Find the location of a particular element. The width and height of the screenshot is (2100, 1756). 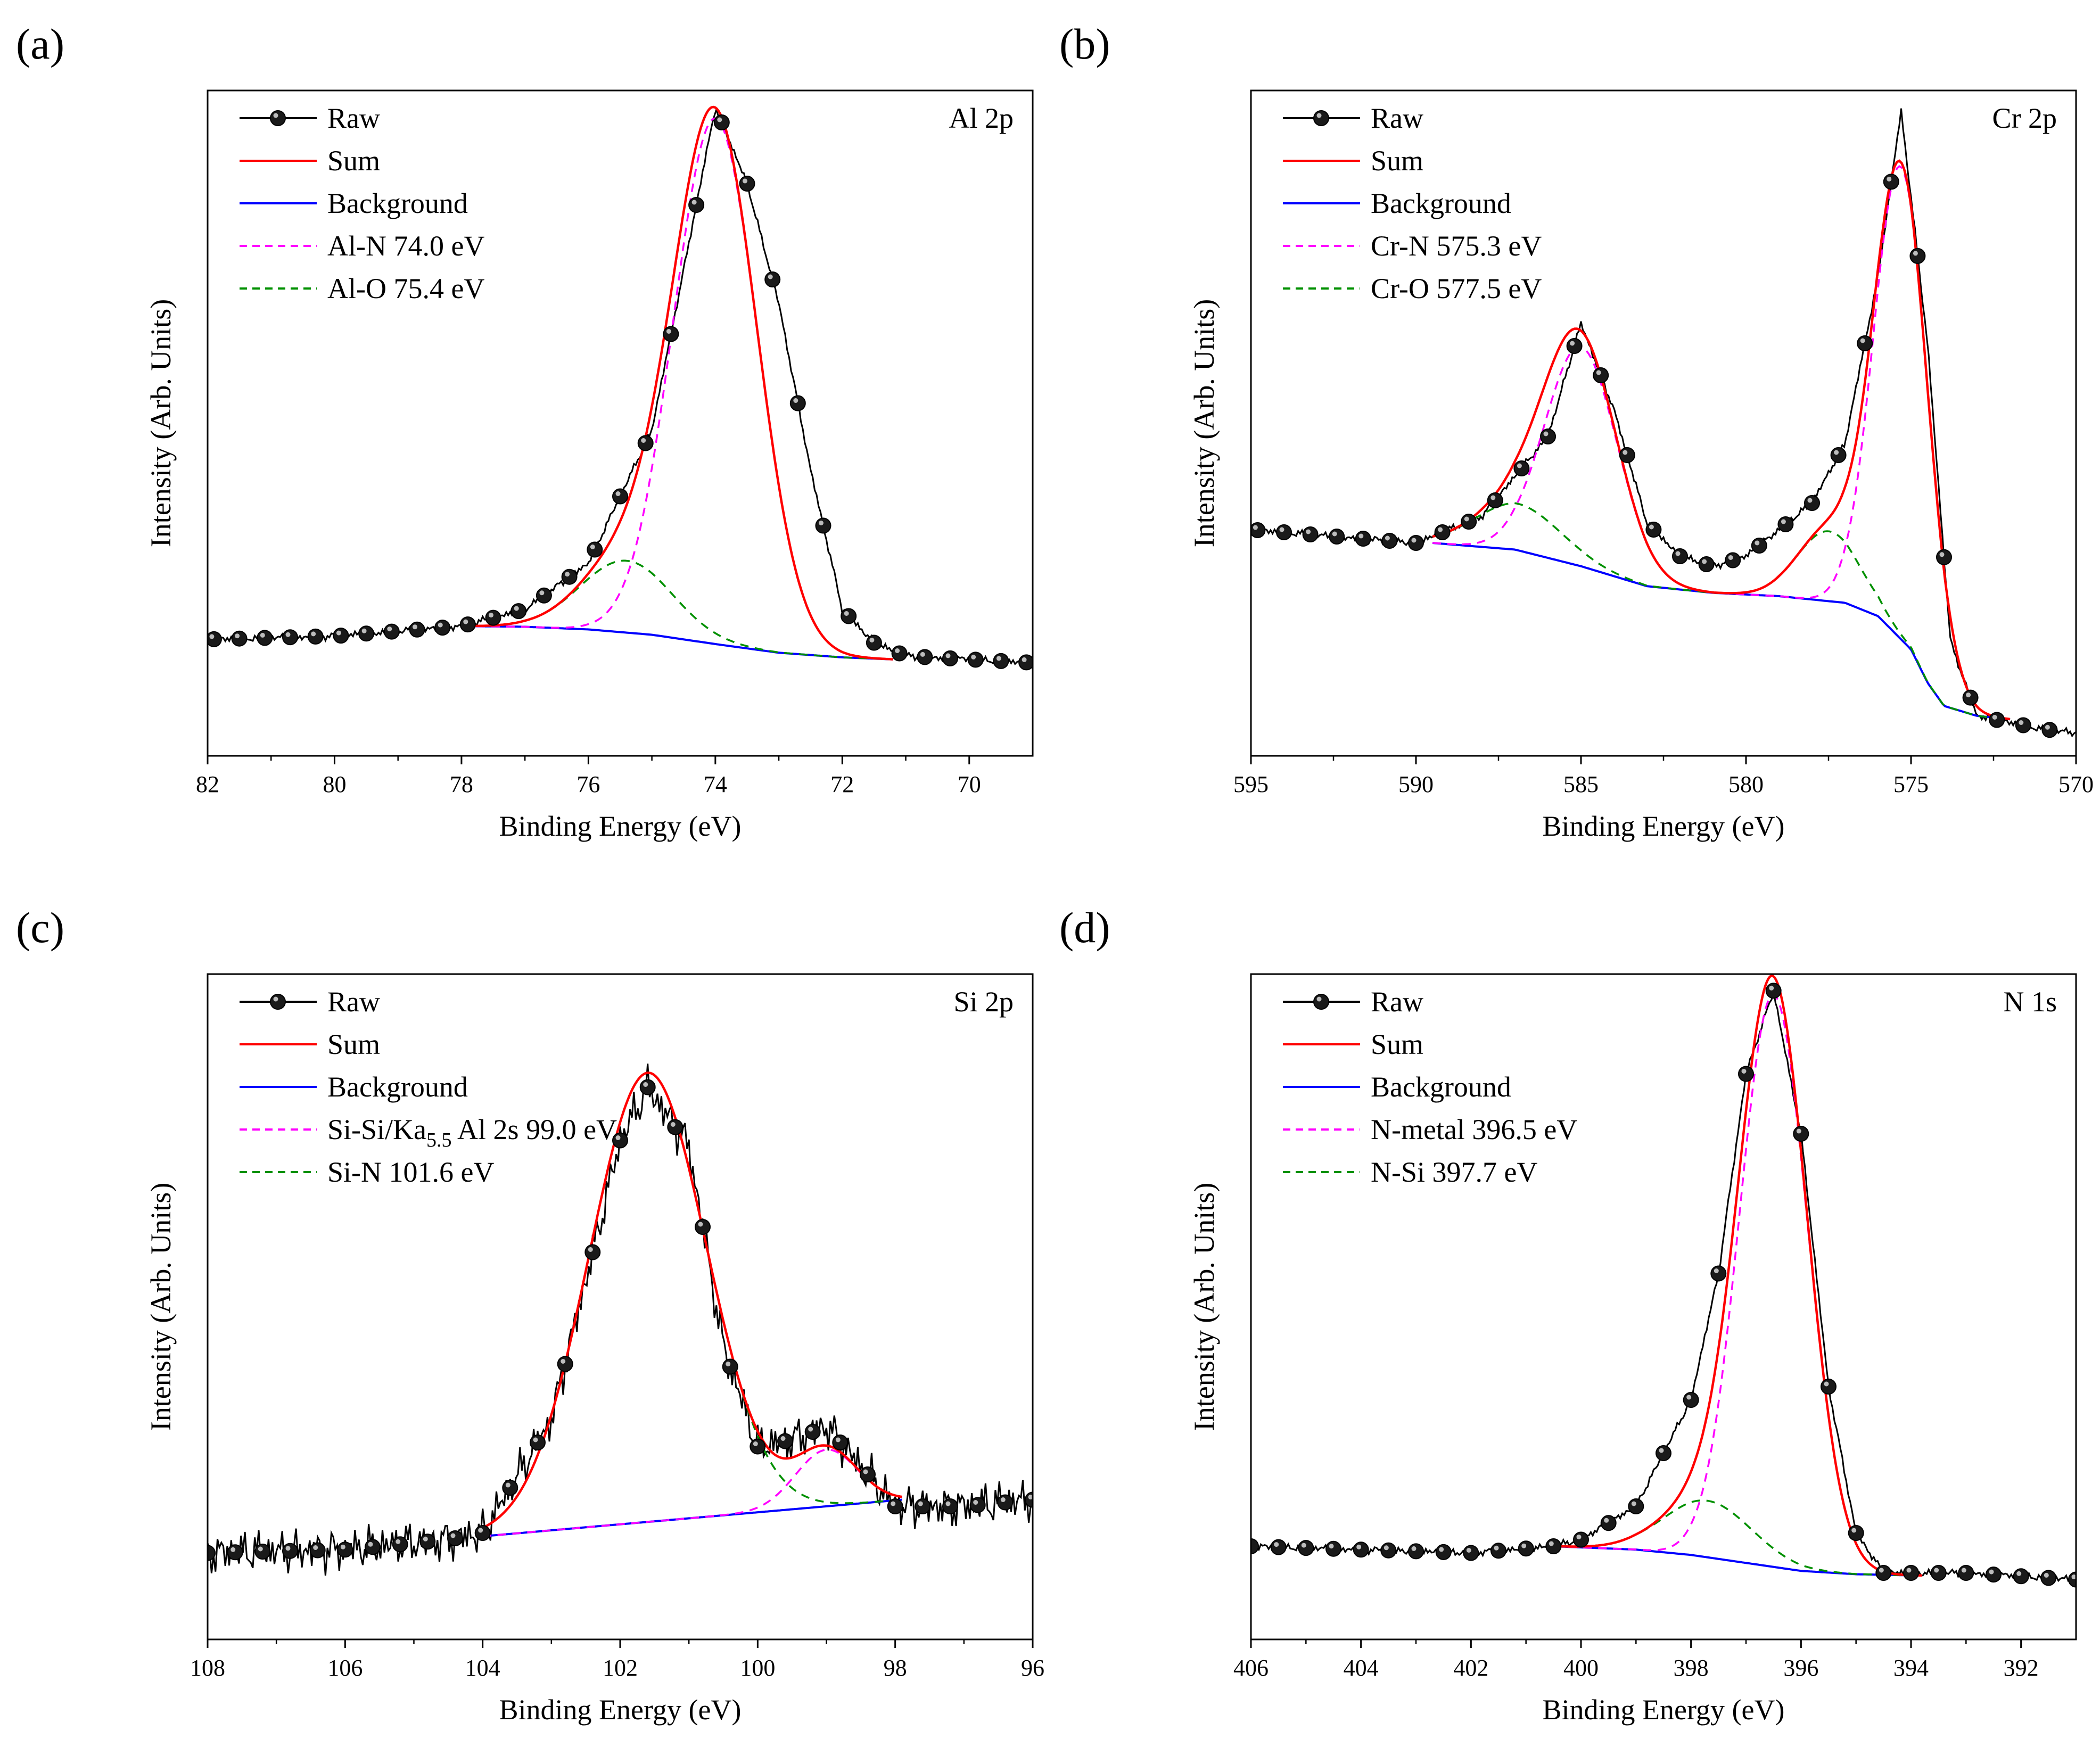

panel-title: Al 2p is located at coordinates (981, 118).